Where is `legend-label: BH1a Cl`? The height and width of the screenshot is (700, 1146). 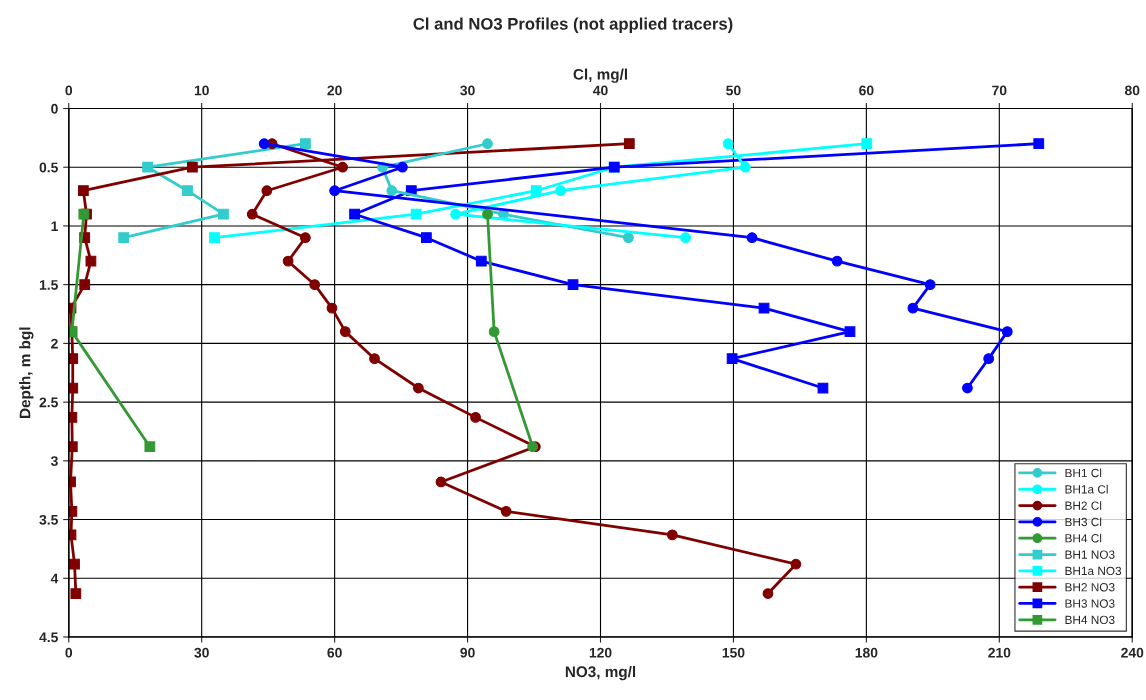 legend-label: BH1a Cl is located at coordinates (1086, 489).